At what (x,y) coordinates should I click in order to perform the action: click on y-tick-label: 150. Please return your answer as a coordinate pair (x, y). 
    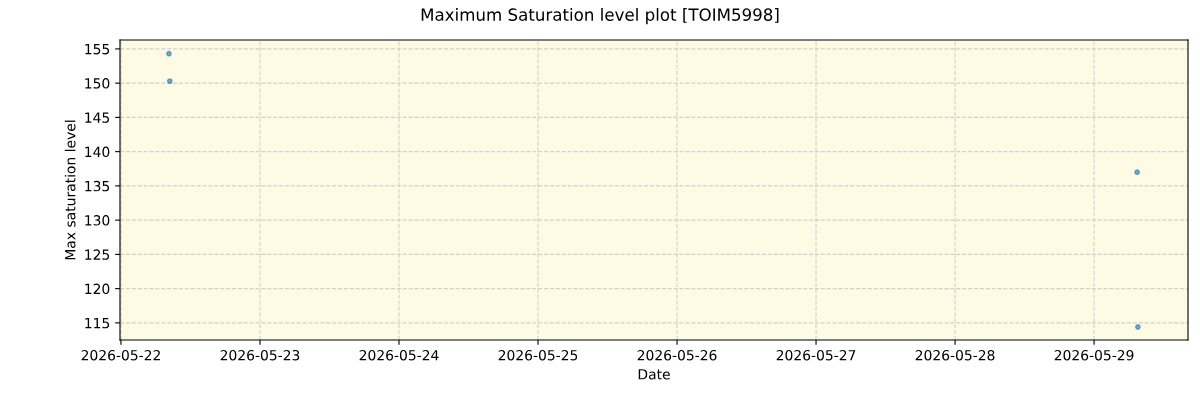
    Looking at the image, I should click on (97, 83).